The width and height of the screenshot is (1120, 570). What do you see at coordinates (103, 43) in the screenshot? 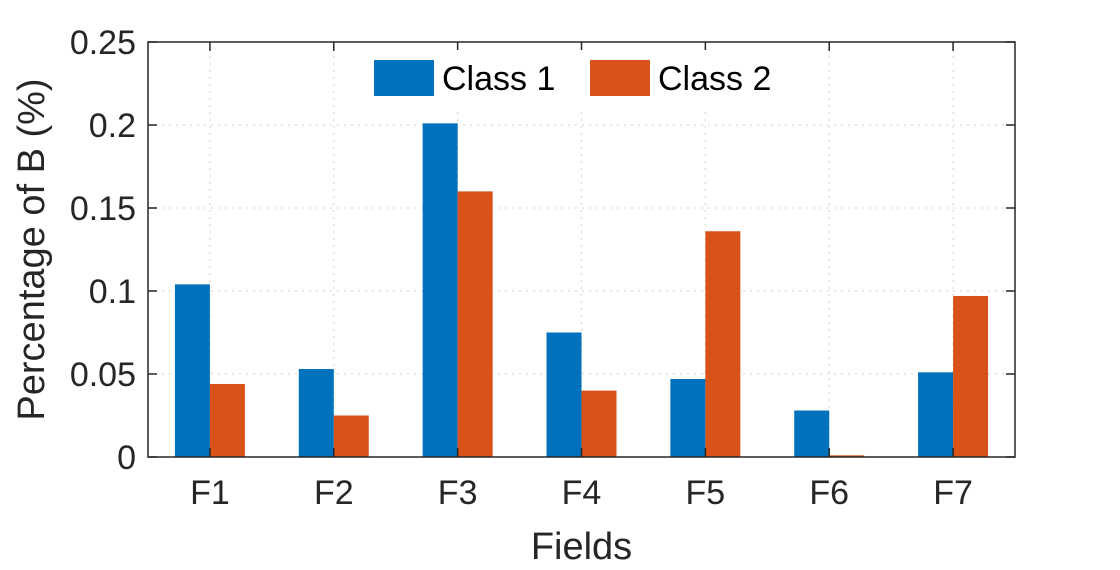
I see `y-tick-label: 0.25` at bounding box center [103, 43].